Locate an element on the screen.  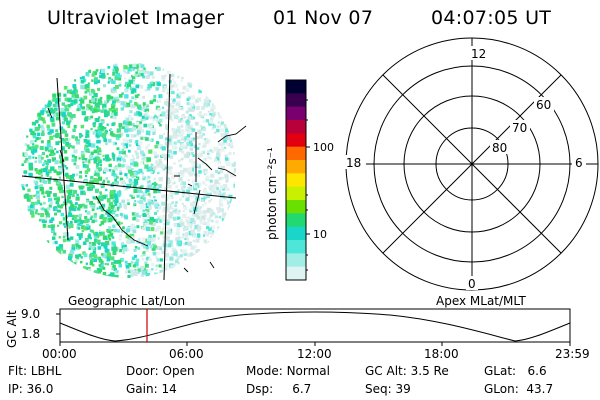
timeline-ylabel: GC Alt is located at coordinates (12, 329).